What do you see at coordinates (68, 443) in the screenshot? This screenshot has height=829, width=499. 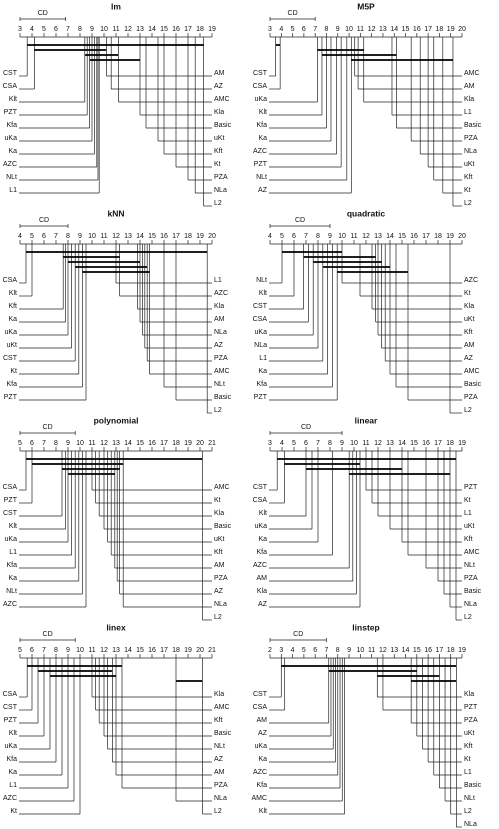 I see `tick-label: 9` at bounding box center [68, 443].